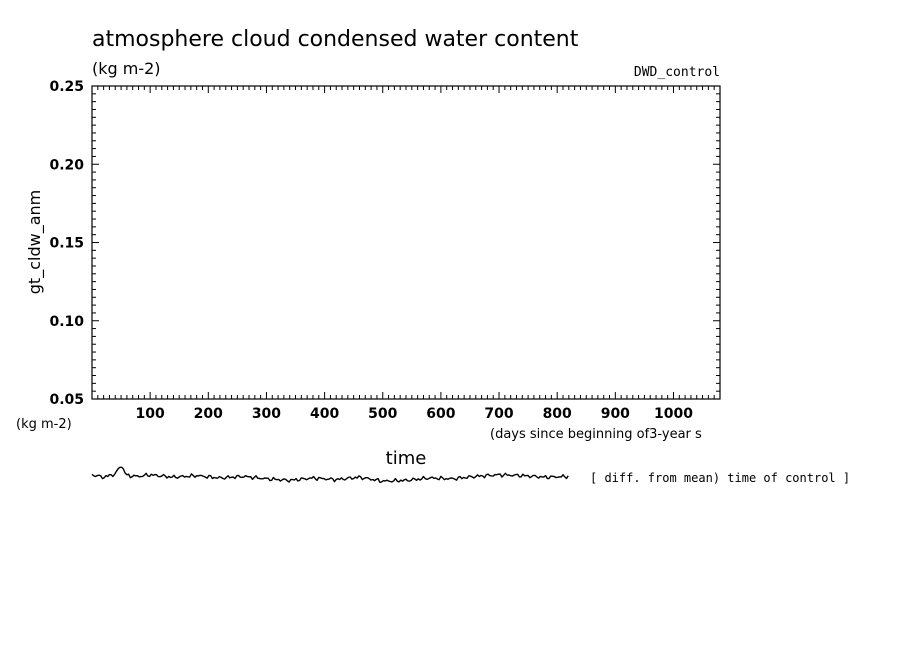 This screenshot has width=904, height=654. I want to click on x-tick-label: 900, so click(615, 414).